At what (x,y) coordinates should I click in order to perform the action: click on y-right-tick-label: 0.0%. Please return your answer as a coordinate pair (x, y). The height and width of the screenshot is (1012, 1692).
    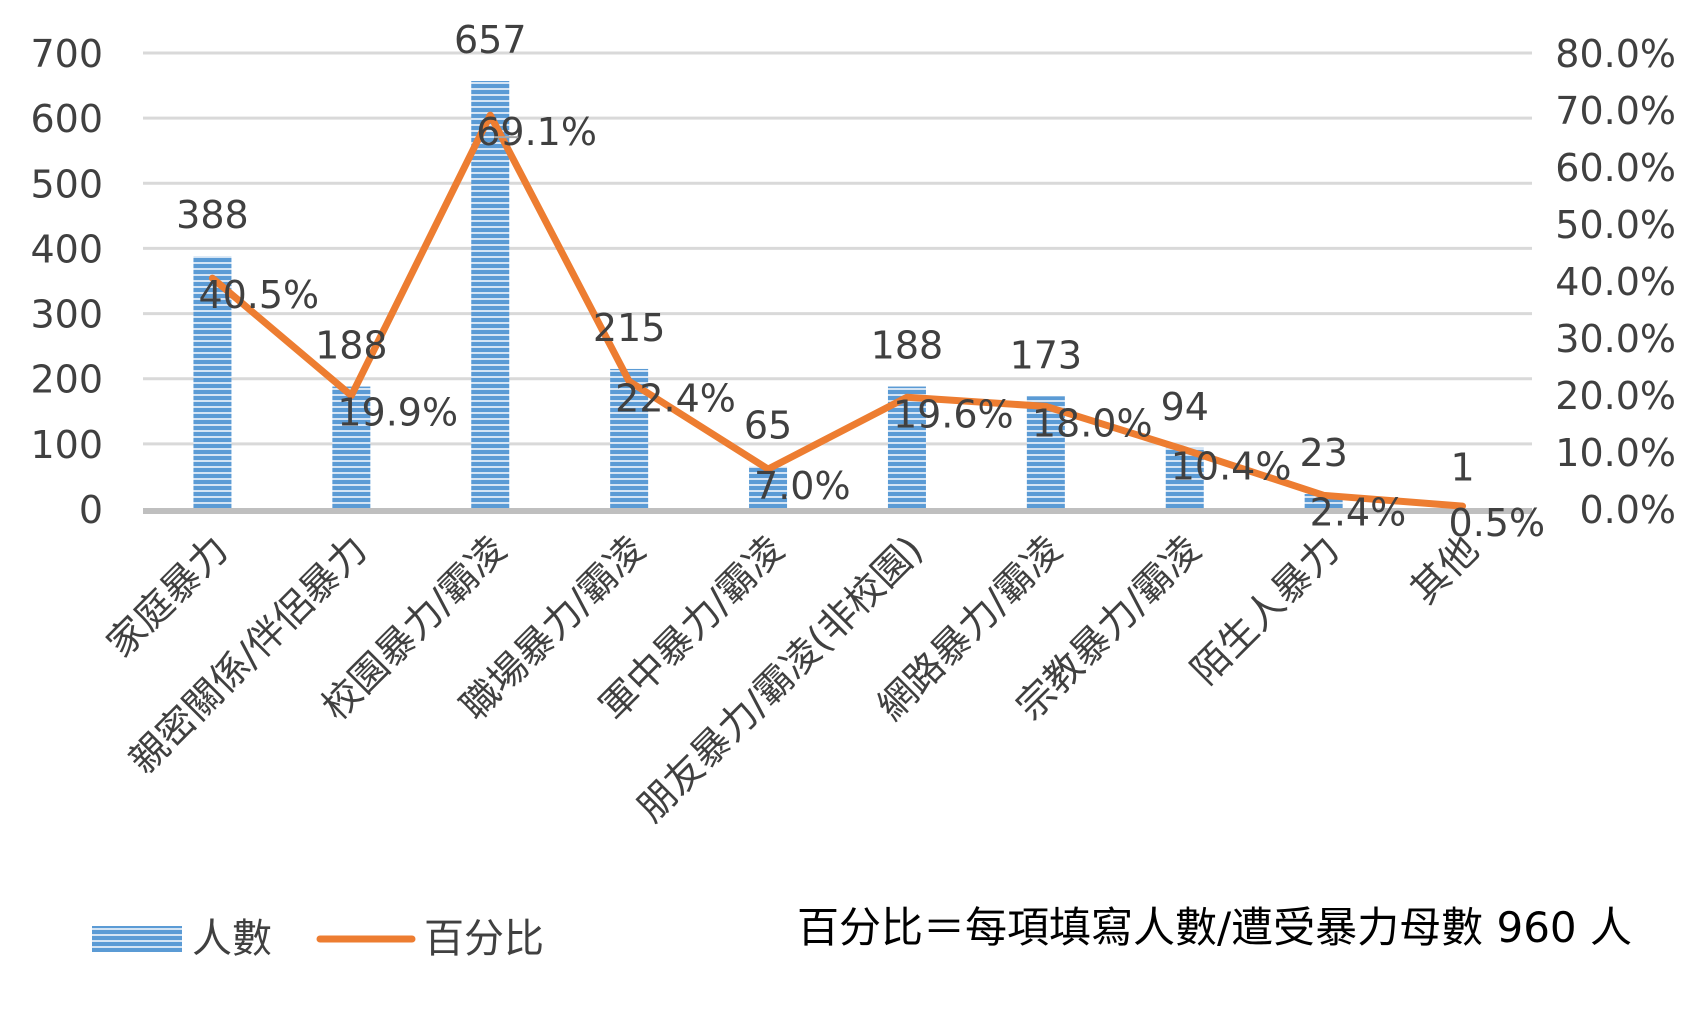
    Looking at the image, I should click on (1627, 510).